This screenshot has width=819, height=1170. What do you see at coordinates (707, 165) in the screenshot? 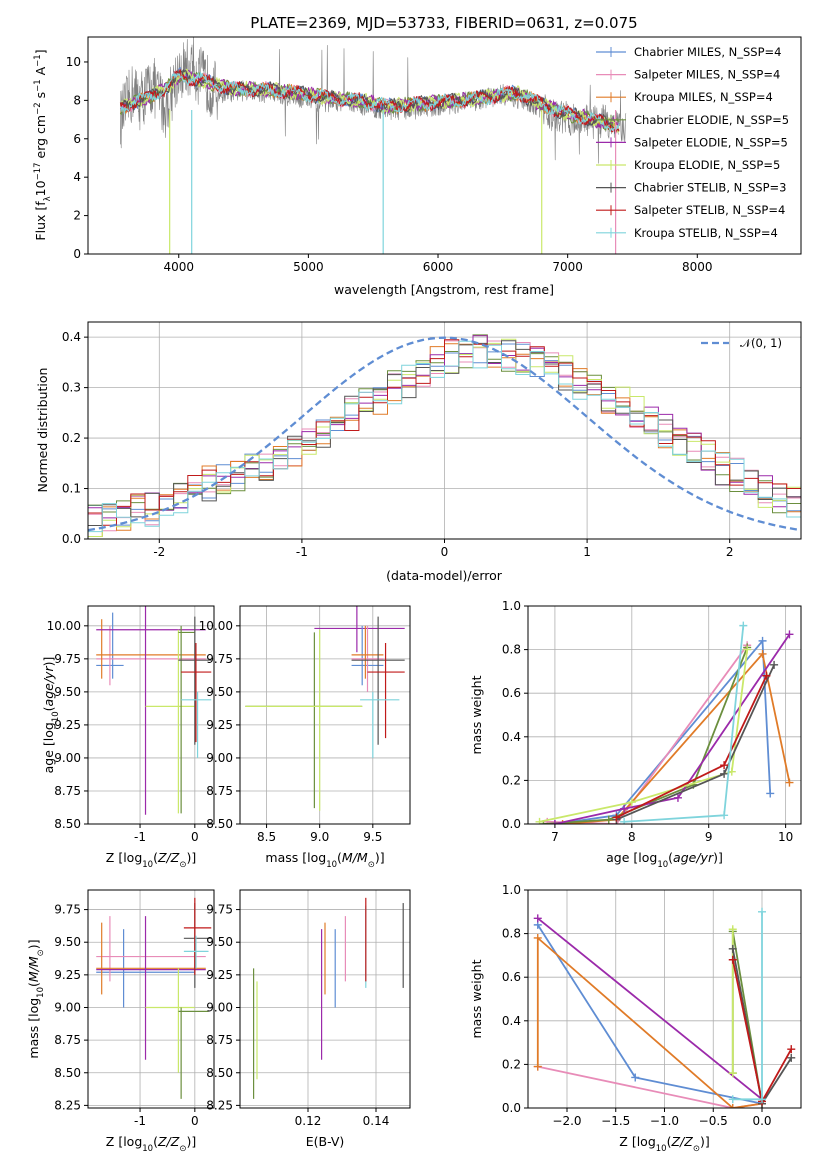
I see `legend-label: Kroupa ELODIE, N_SSP=5` at bounding box center [707, 165].